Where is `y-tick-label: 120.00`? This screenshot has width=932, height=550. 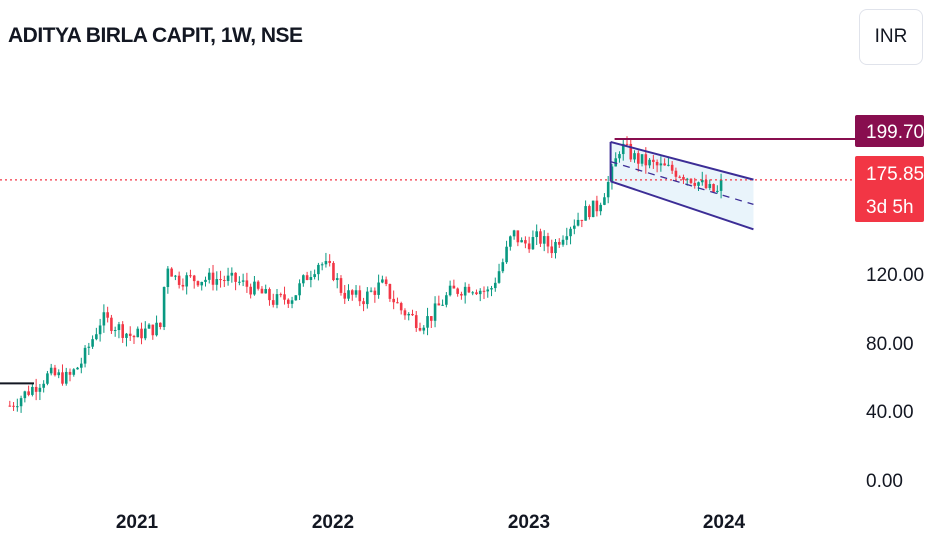
y-tick-label: 120.00 is located at coordinates (895, 275).